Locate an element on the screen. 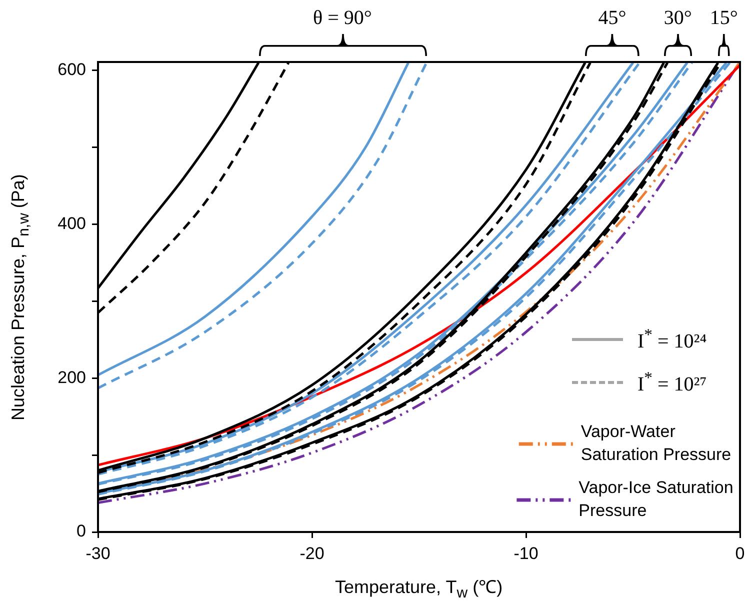 The image size is (754, 607). annotation: I$^{*}$ = 10²⁷ is located at coordinates (672, 382).